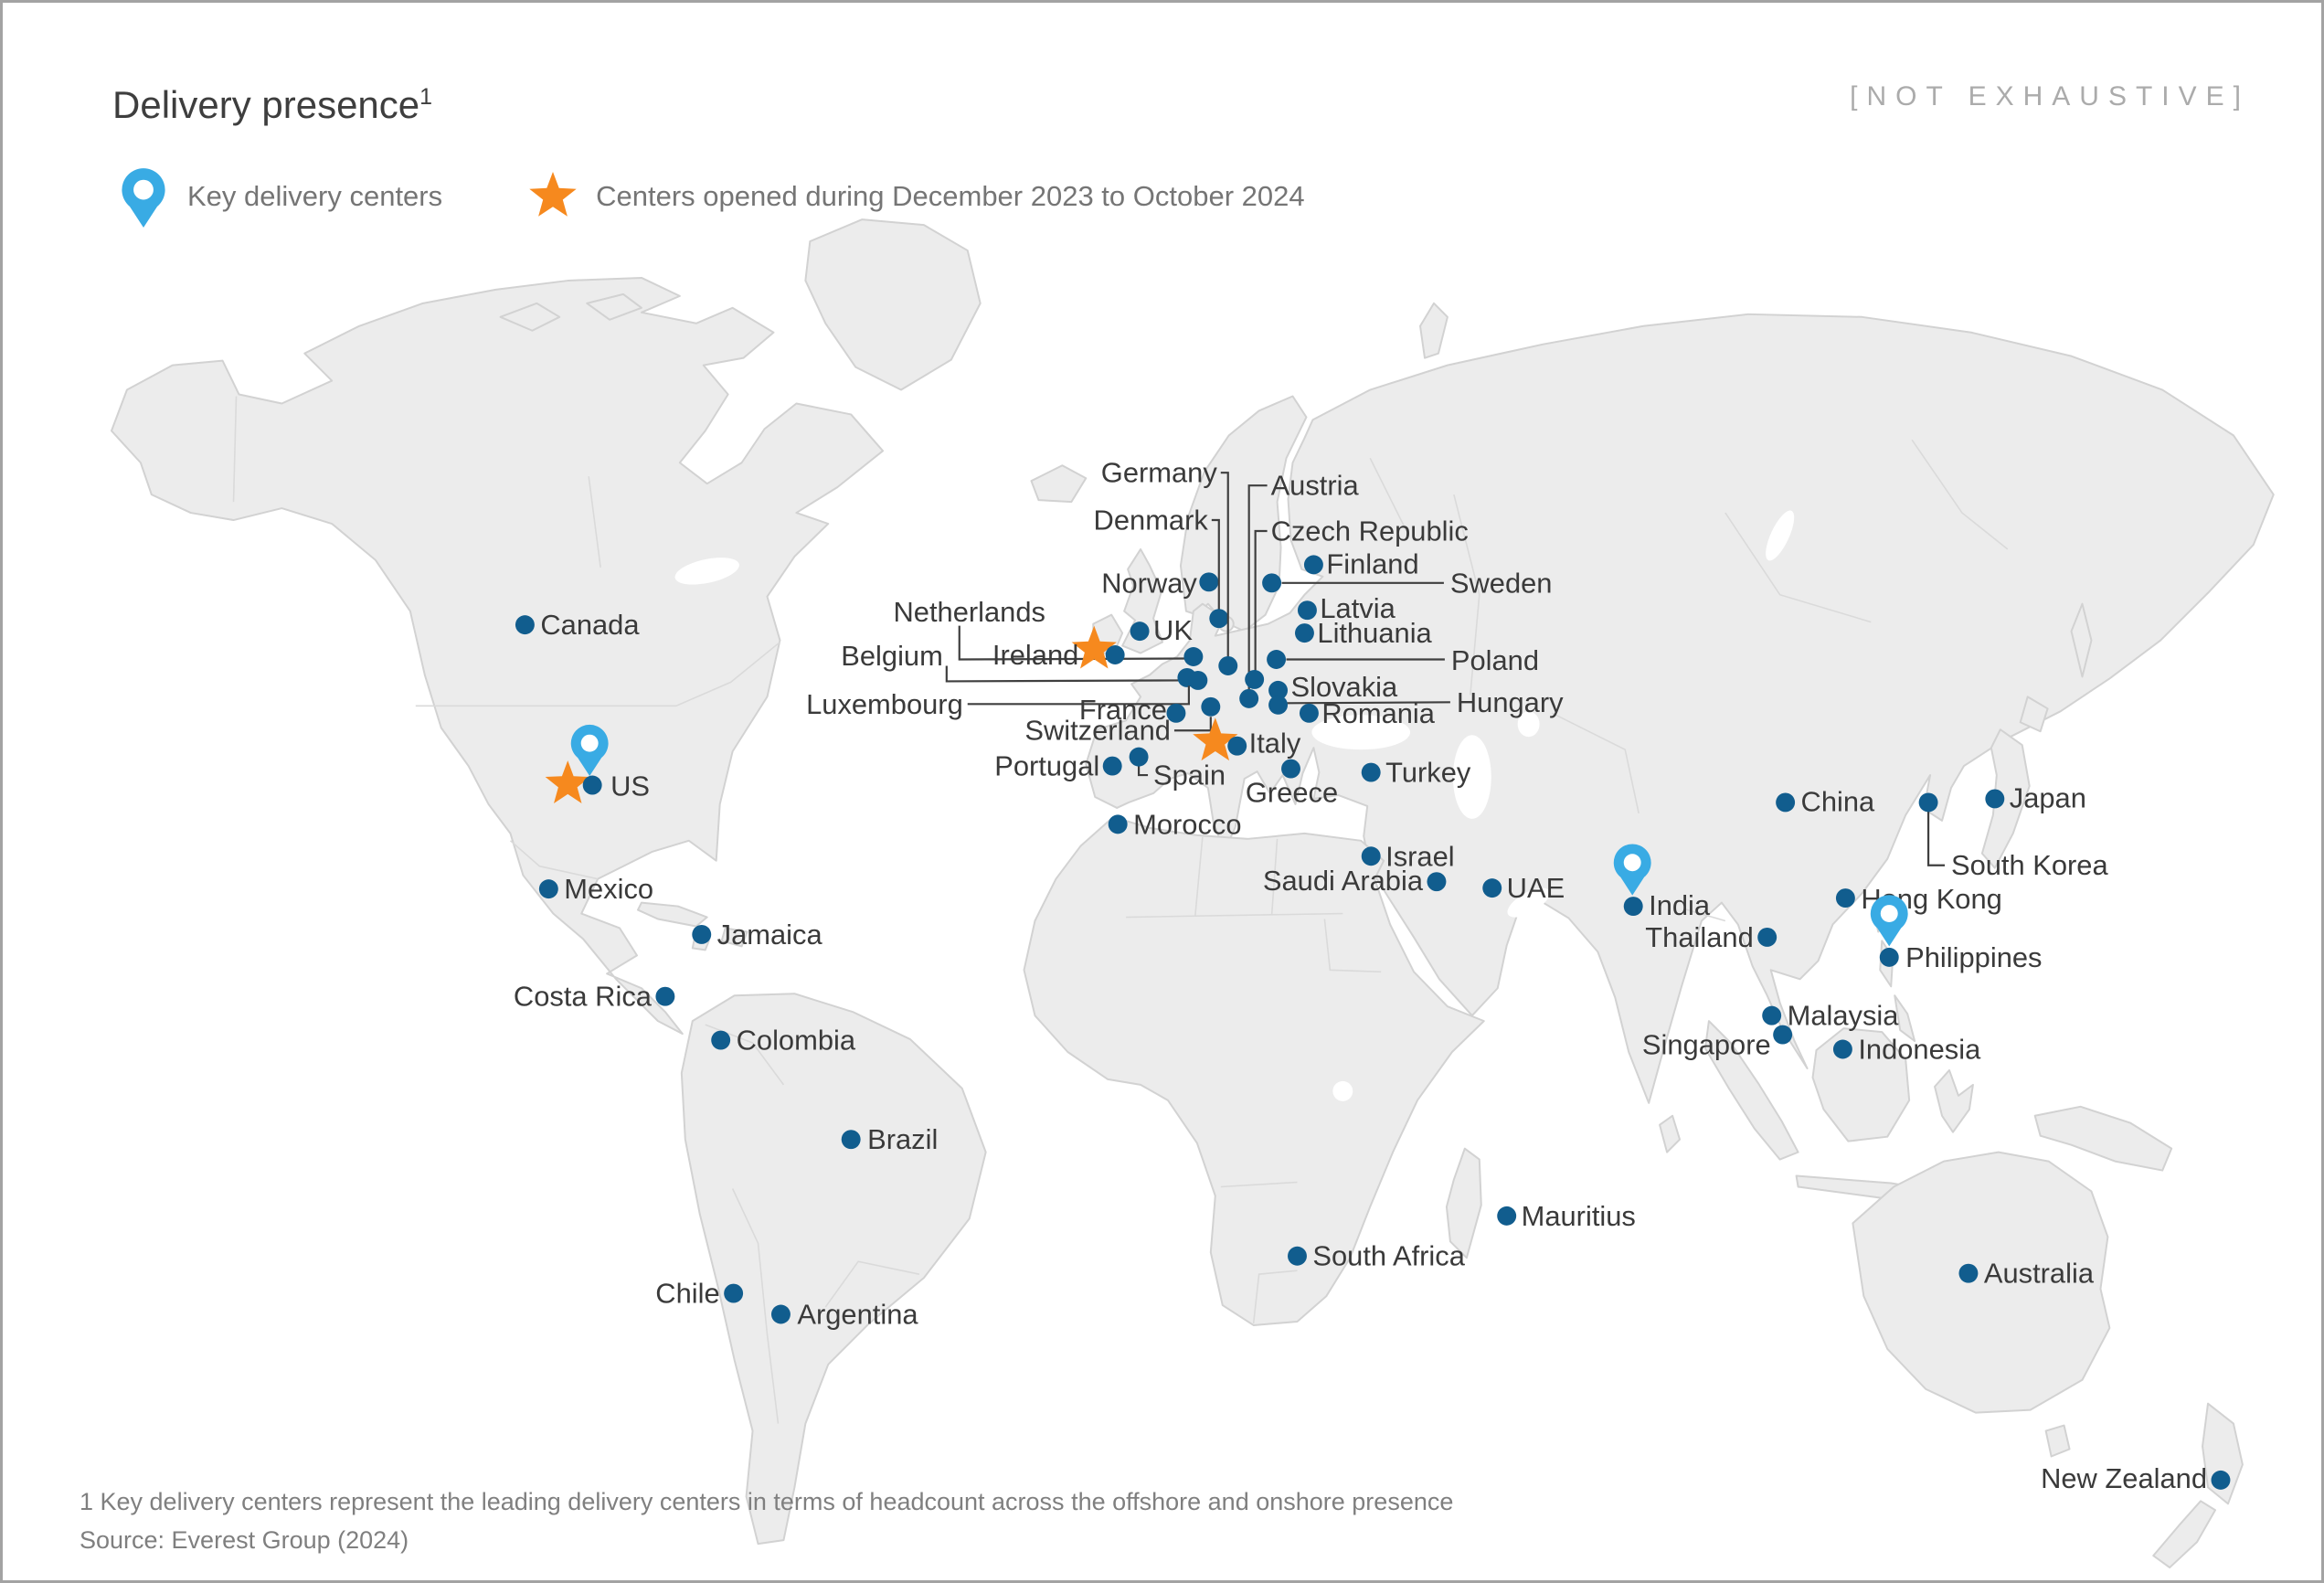 The width and height of the screenshot is (2324, 1583). What do you see at coordinates (583, 997) in the screenshot?
I see `country-label: Costa Rica` at bounding box center [583, 997].